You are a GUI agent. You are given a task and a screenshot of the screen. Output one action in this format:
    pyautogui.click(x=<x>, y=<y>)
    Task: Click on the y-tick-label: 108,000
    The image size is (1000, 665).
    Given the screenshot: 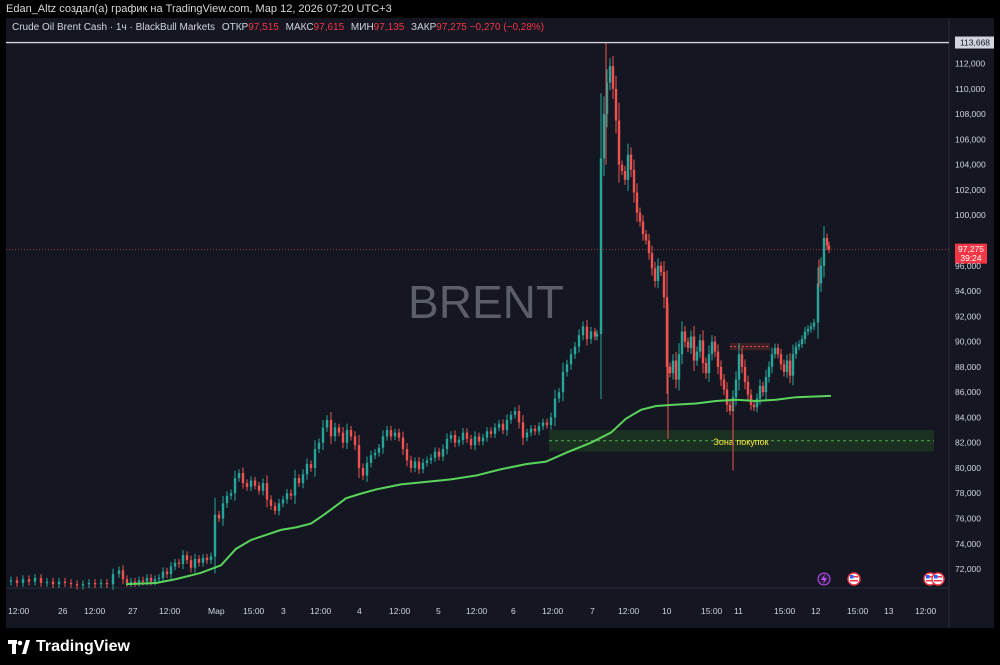 What is the action you would take?
    pyautogui.click(x=970, y=114)
    